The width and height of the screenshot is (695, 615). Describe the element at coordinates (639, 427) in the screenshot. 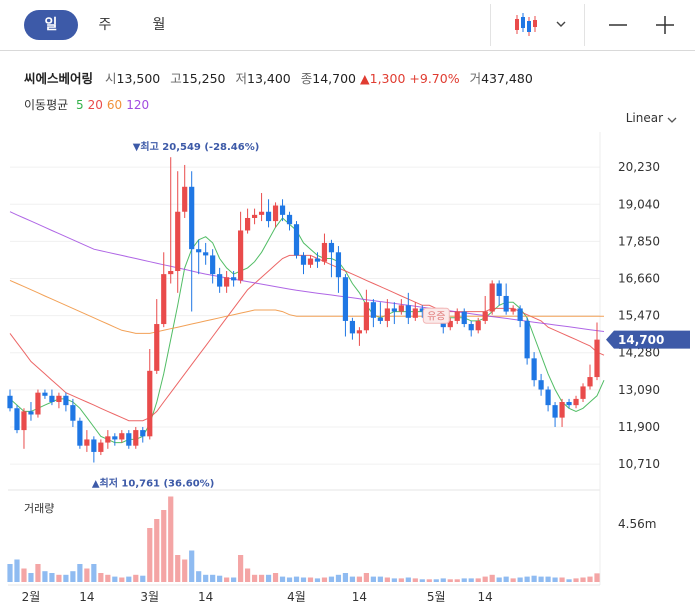

I see `y-tick-label: 11,900` at that location.